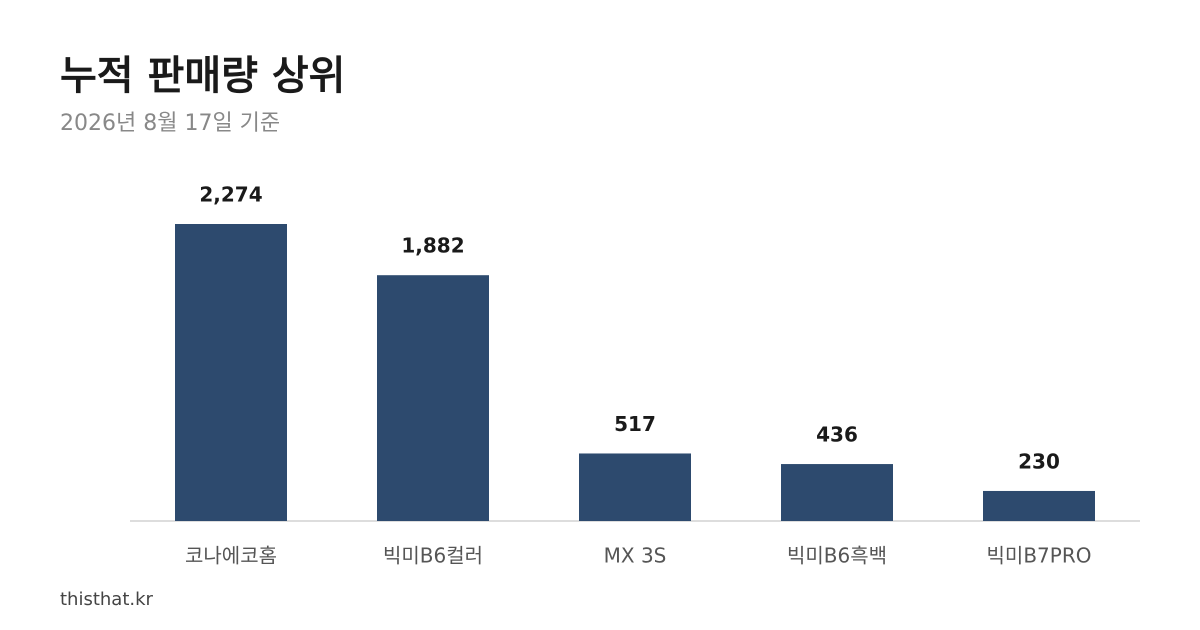 The width and height of the screenshot is (1200, 630). I want to click on x-tick-label: 빅미B6흑백, so click(837, 556).